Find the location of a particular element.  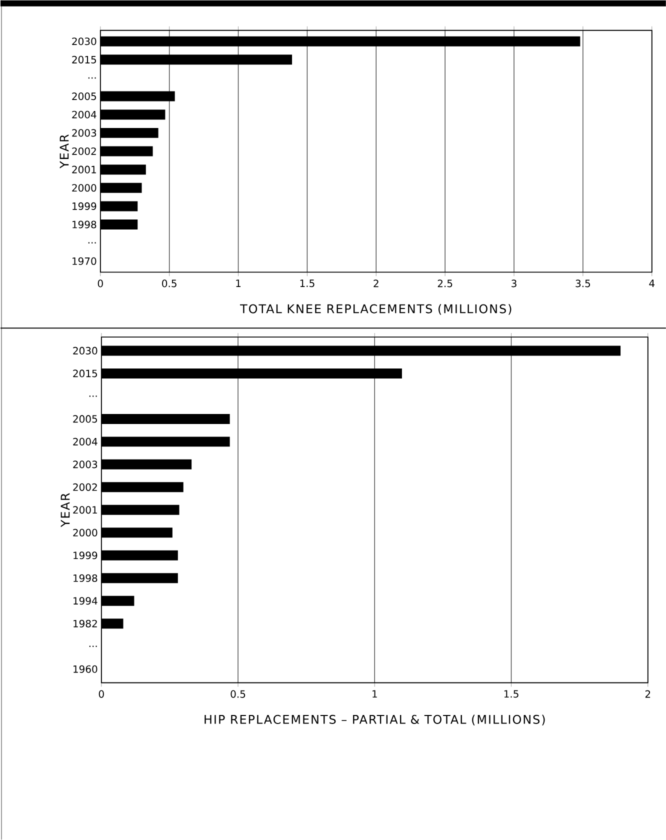

x-axis-title: HIP REPLACEMENTS – PARTIAL & TOTAL (MILLIONS) is located at coordinates (374, 720).